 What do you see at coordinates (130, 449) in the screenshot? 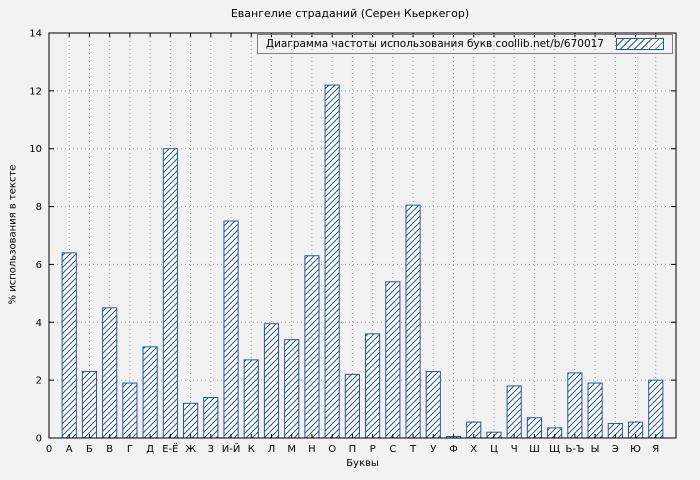
I see `xtick-label: Г` at bounding box center [130, 449].